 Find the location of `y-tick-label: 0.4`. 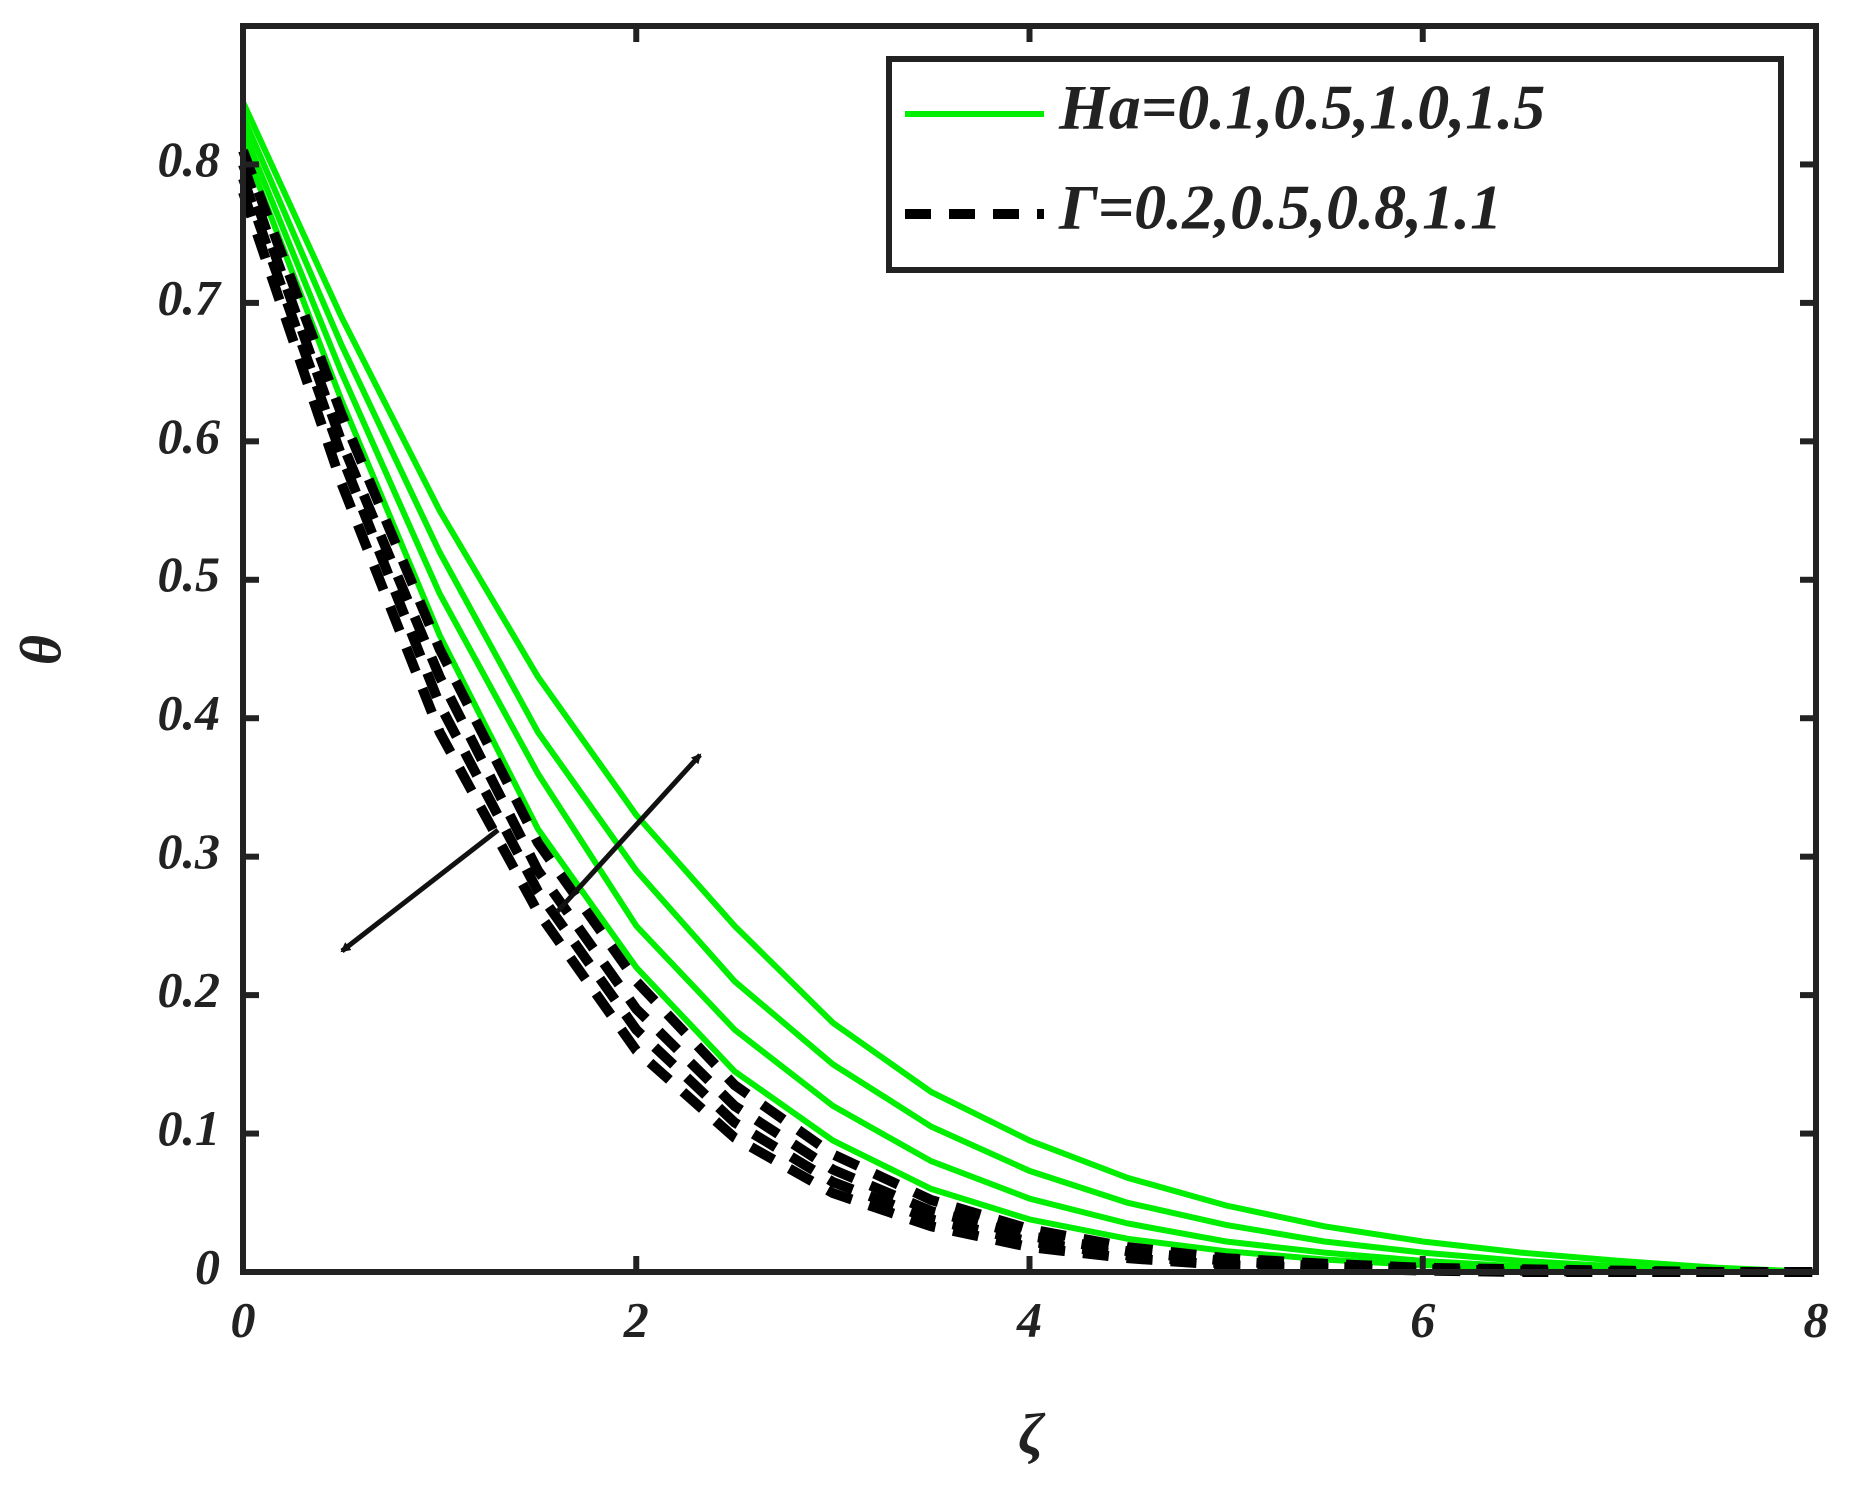

y-tick-label: 0.4 is located at coordinates (189, 713).